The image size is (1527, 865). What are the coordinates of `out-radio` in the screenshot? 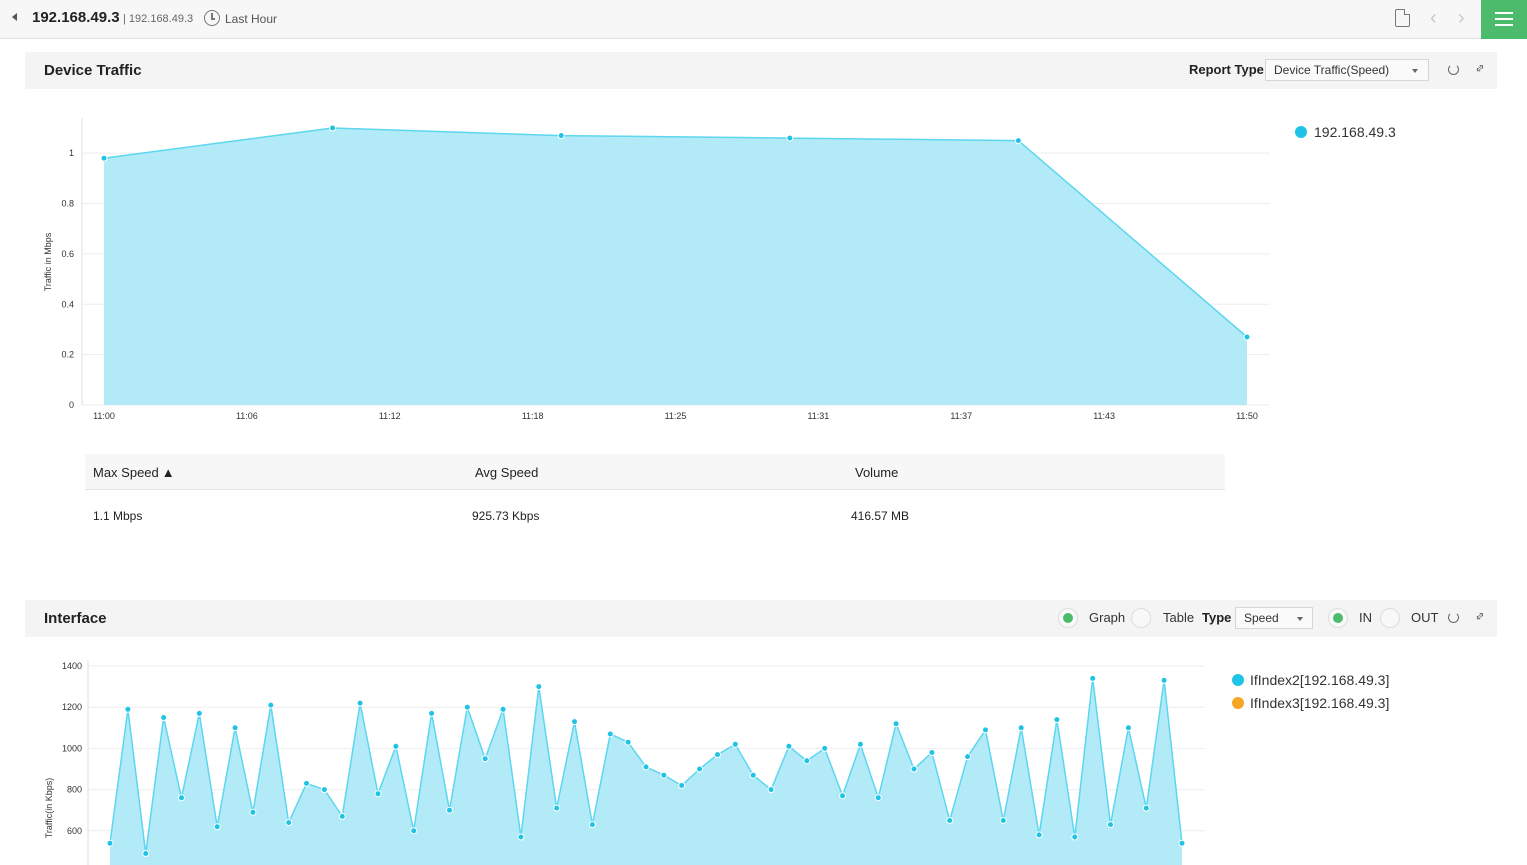 It's located at (1390, 618).